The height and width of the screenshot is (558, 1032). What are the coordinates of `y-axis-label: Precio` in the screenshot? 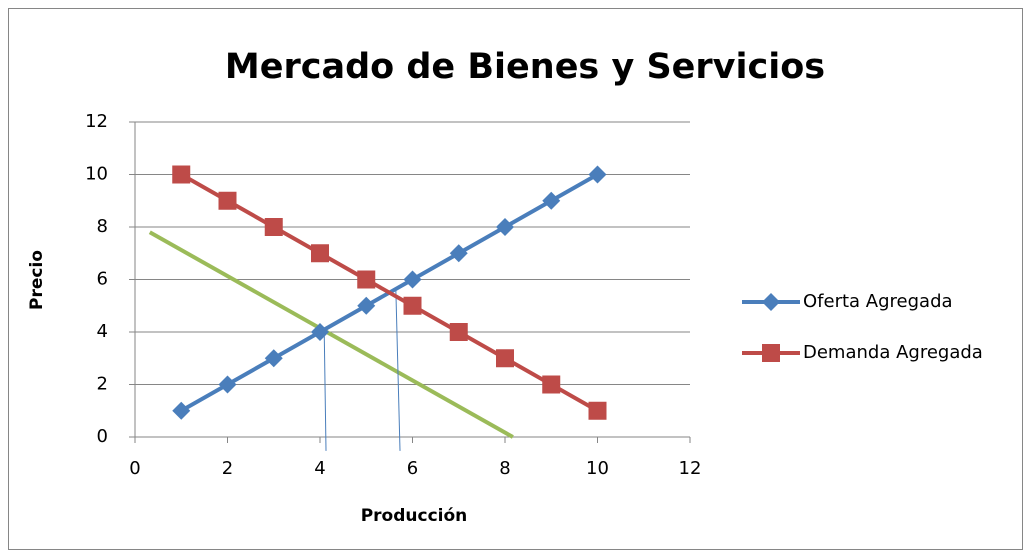 It's located at (37, 280).